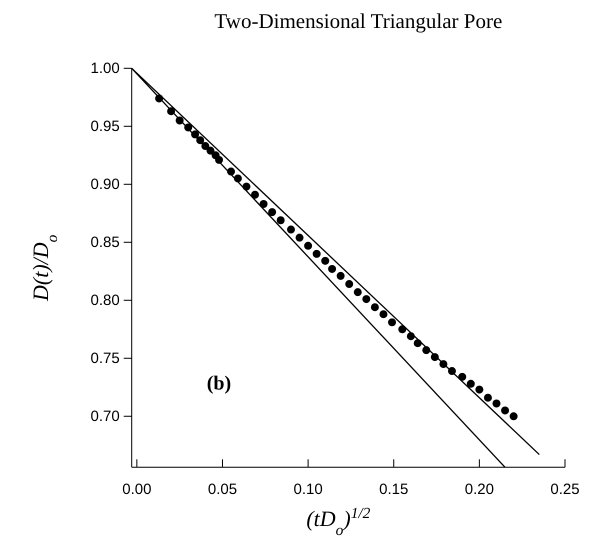 The height and width of the screenshot is (538, 601). I want to click on y-tick-label: 0.90, so click(105, 185).